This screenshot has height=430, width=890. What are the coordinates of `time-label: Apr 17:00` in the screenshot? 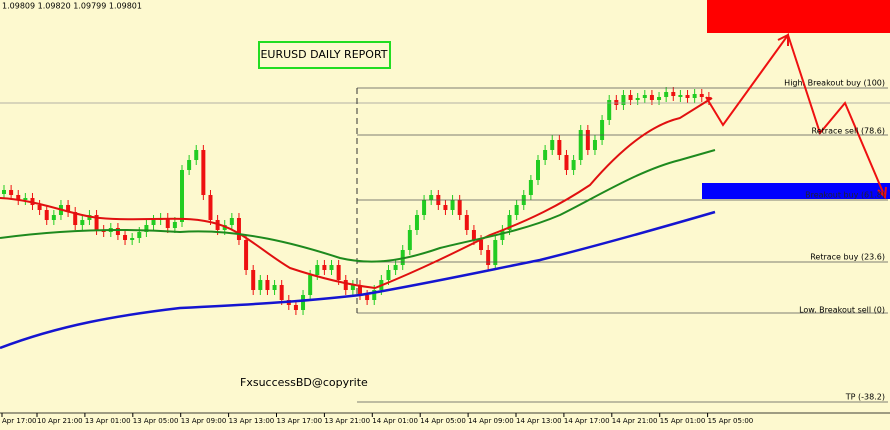 It's located at (19, 421).